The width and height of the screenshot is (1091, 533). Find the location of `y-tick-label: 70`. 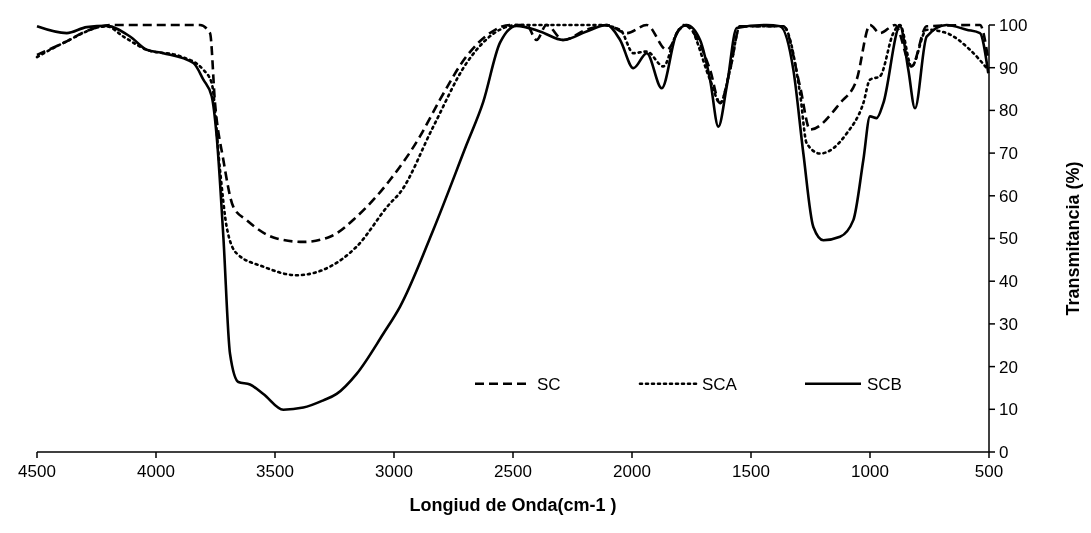

y-tick-label: 70 is located at coordinates (1008, 154).